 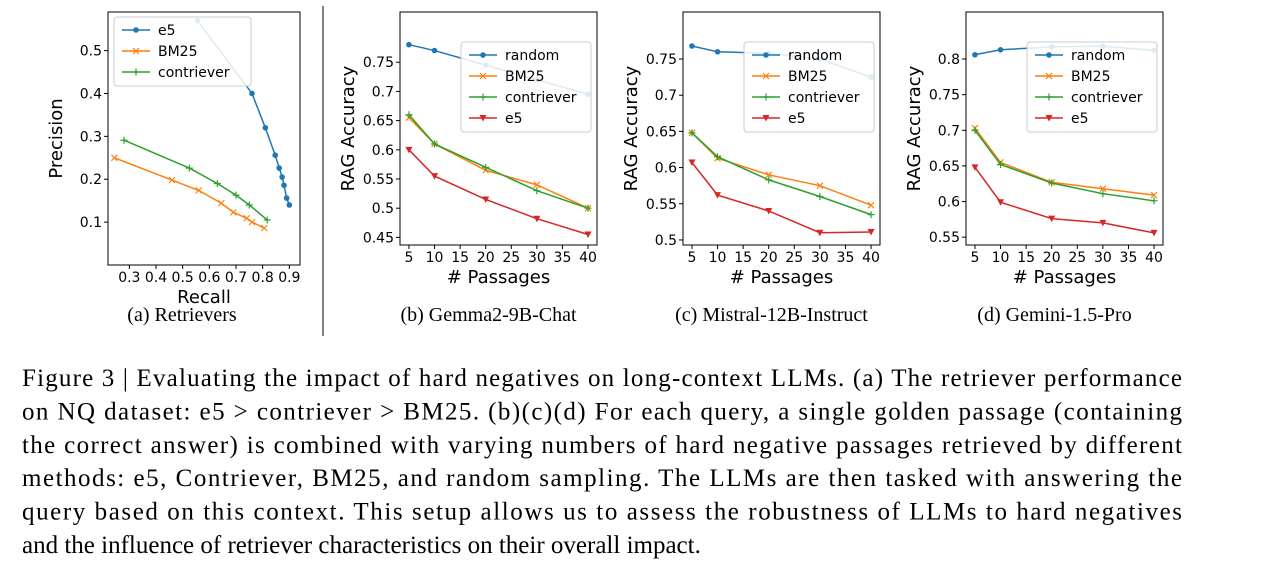 I want to click on subfigure-caption: (b) Gemma2-9B-Chat, so click(x=488, y=315).